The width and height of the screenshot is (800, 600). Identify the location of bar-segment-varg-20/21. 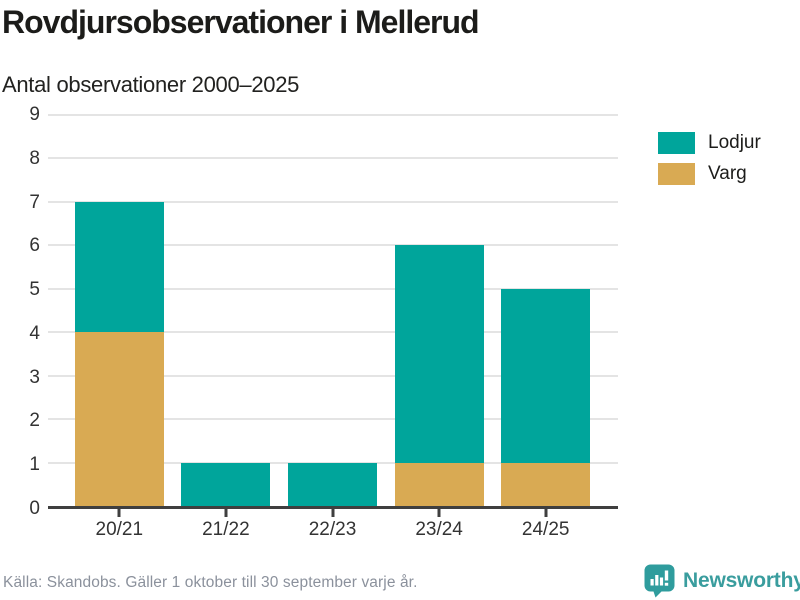
(119, 419).